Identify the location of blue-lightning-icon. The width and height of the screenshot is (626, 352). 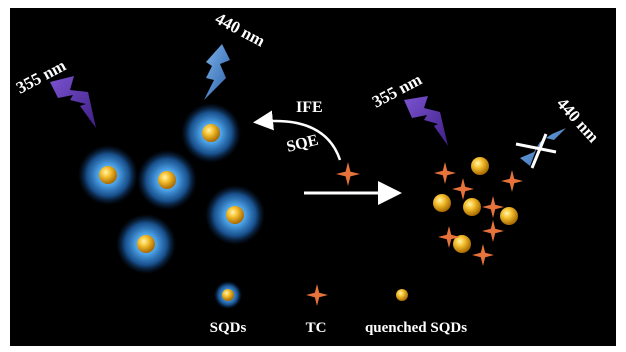
(217, 72).